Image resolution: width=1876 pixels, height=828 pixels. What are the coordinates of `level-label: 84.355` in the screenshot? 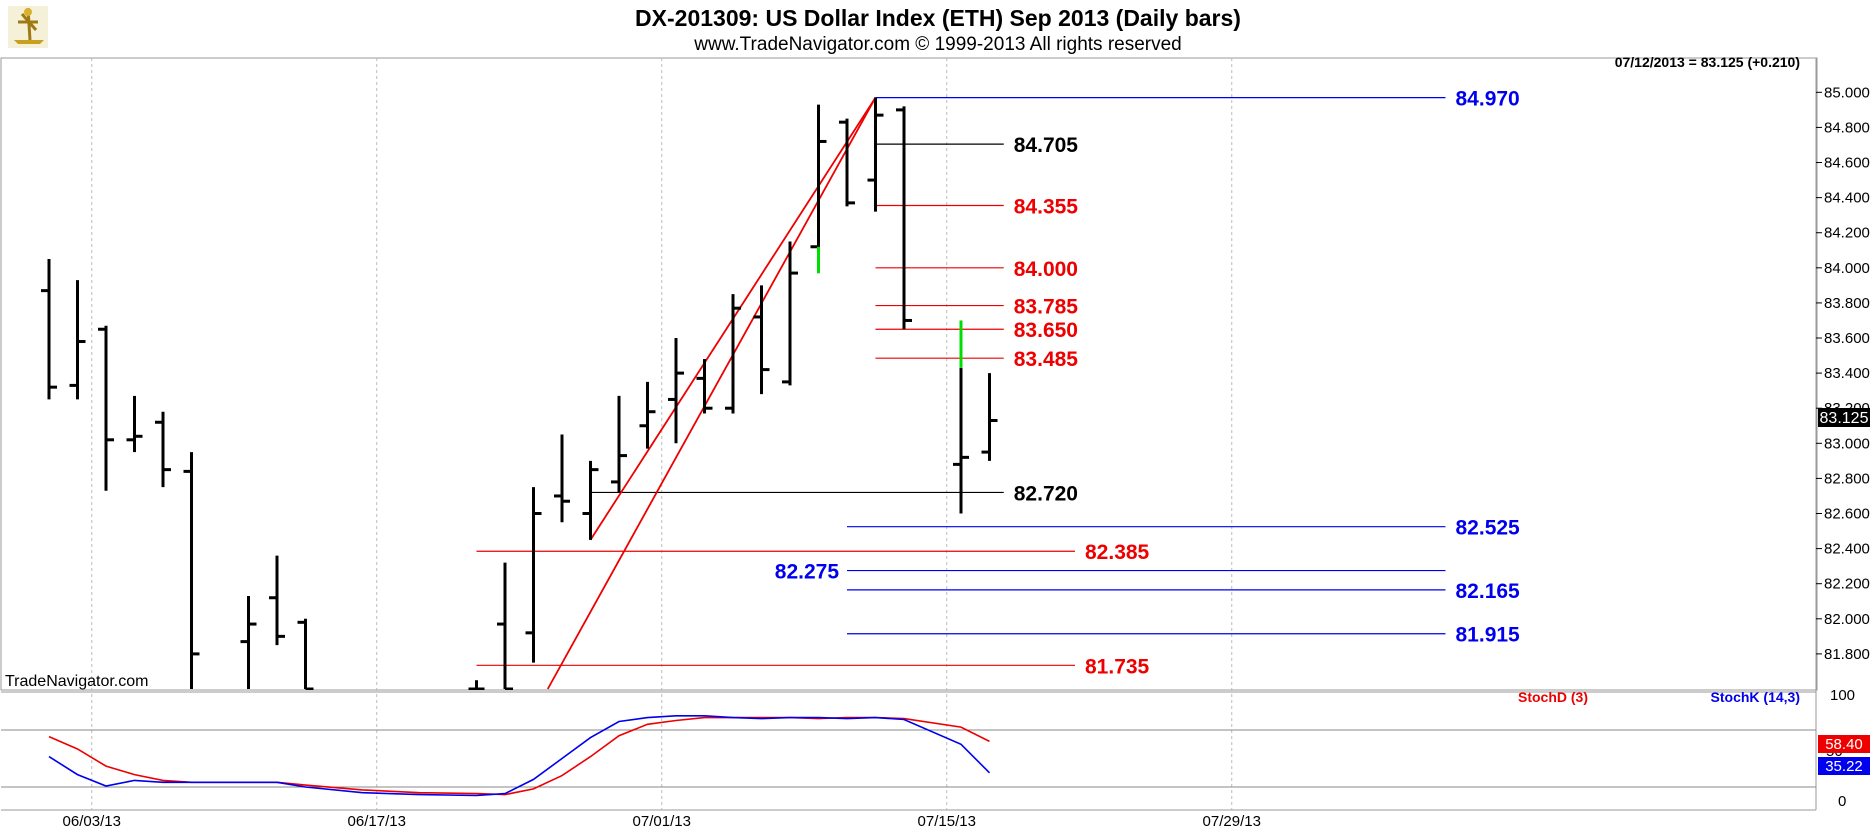 It's located at (1046, 207).